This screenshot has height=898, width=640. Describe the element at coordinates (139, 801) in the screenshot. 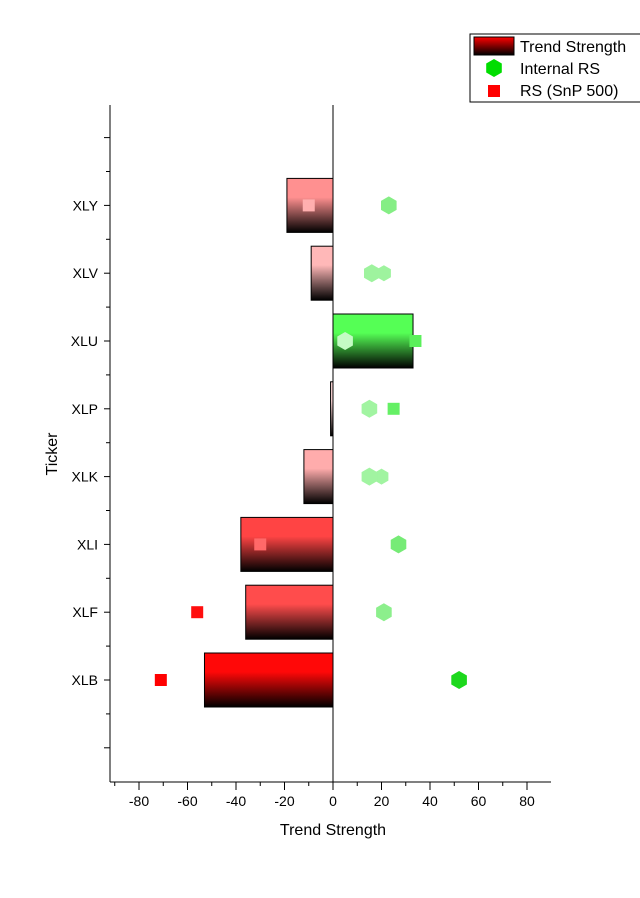

I see `x-tick-label: -80` at that location.